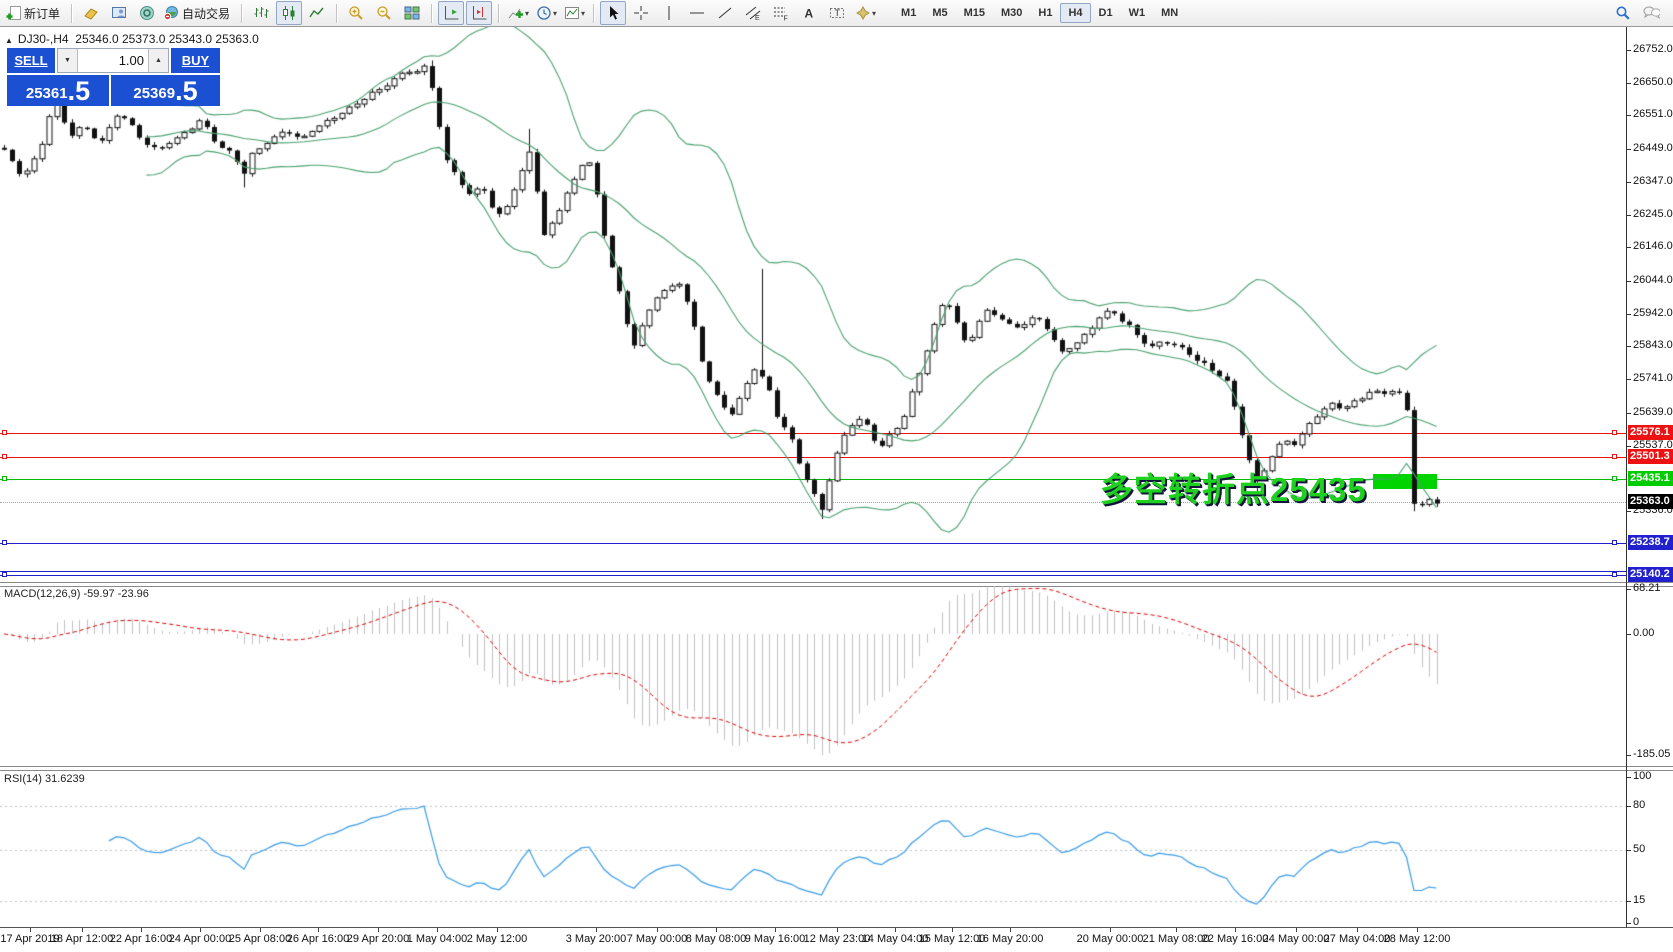 This screenshot has width=1673, height=952. What do you see at coordinates (974, 13) in the screenshot?
I see `timeframe-M15: M15` at bounding box center [974, 13].